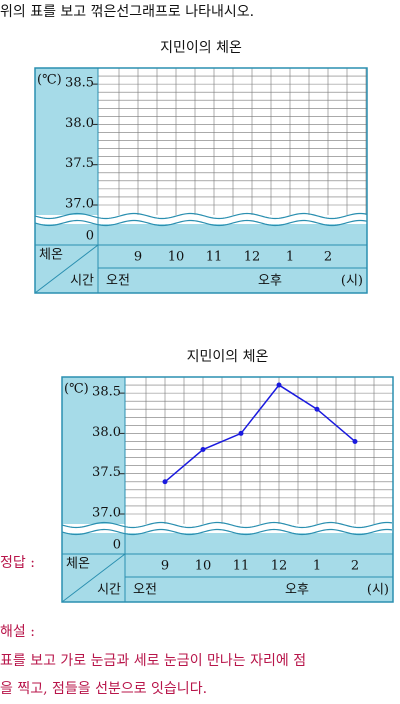  Describe the element at coordinates (260, 433) in the screenshot. I see `data-line` at that location.